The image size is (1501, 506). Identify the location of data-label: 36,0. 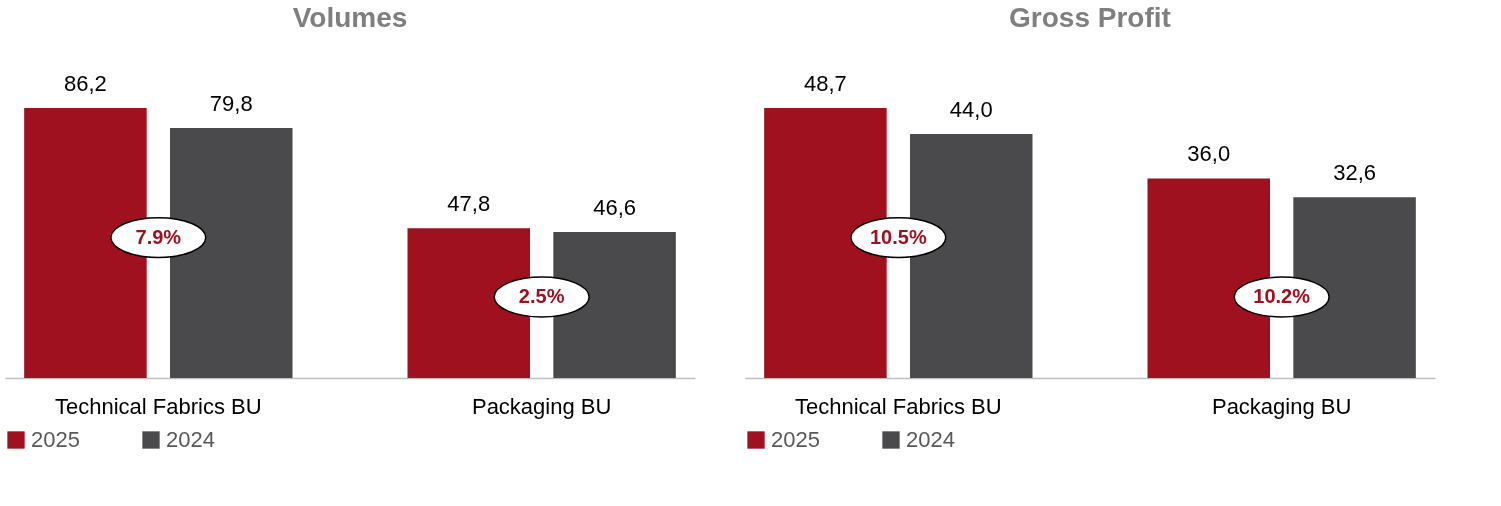
(1209, 154).